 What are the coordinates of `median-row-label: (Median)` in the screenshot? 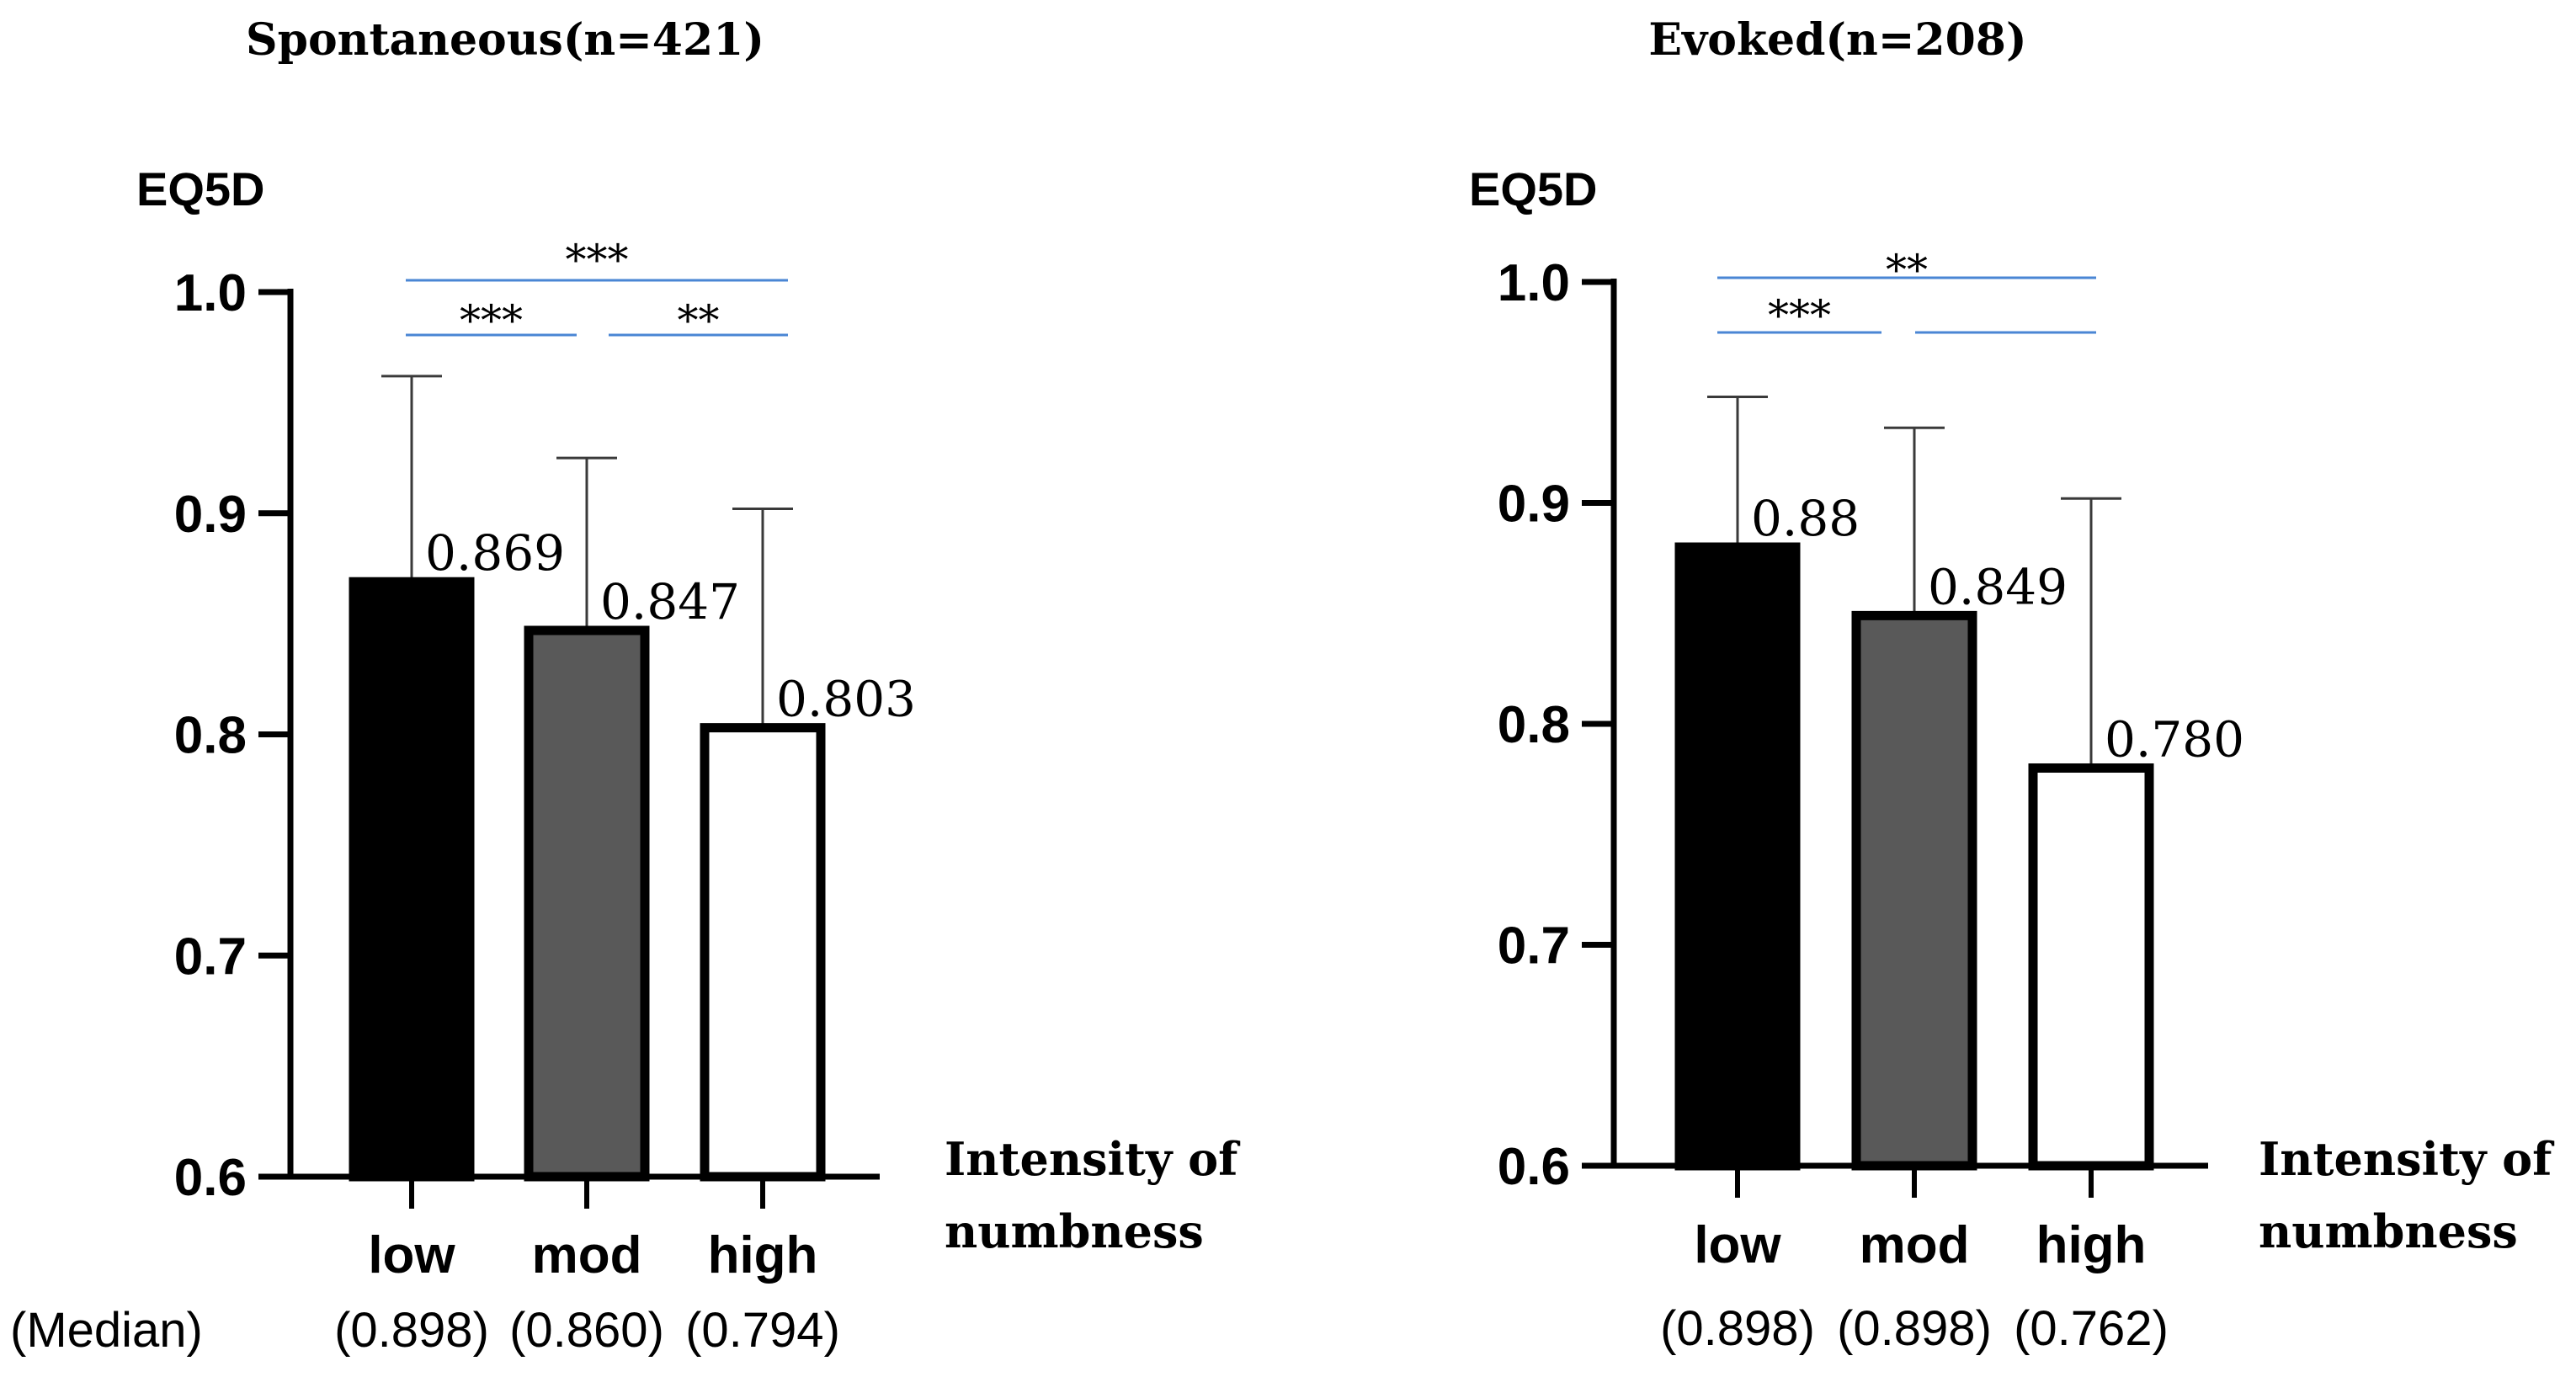 It's located at (106, 1330).